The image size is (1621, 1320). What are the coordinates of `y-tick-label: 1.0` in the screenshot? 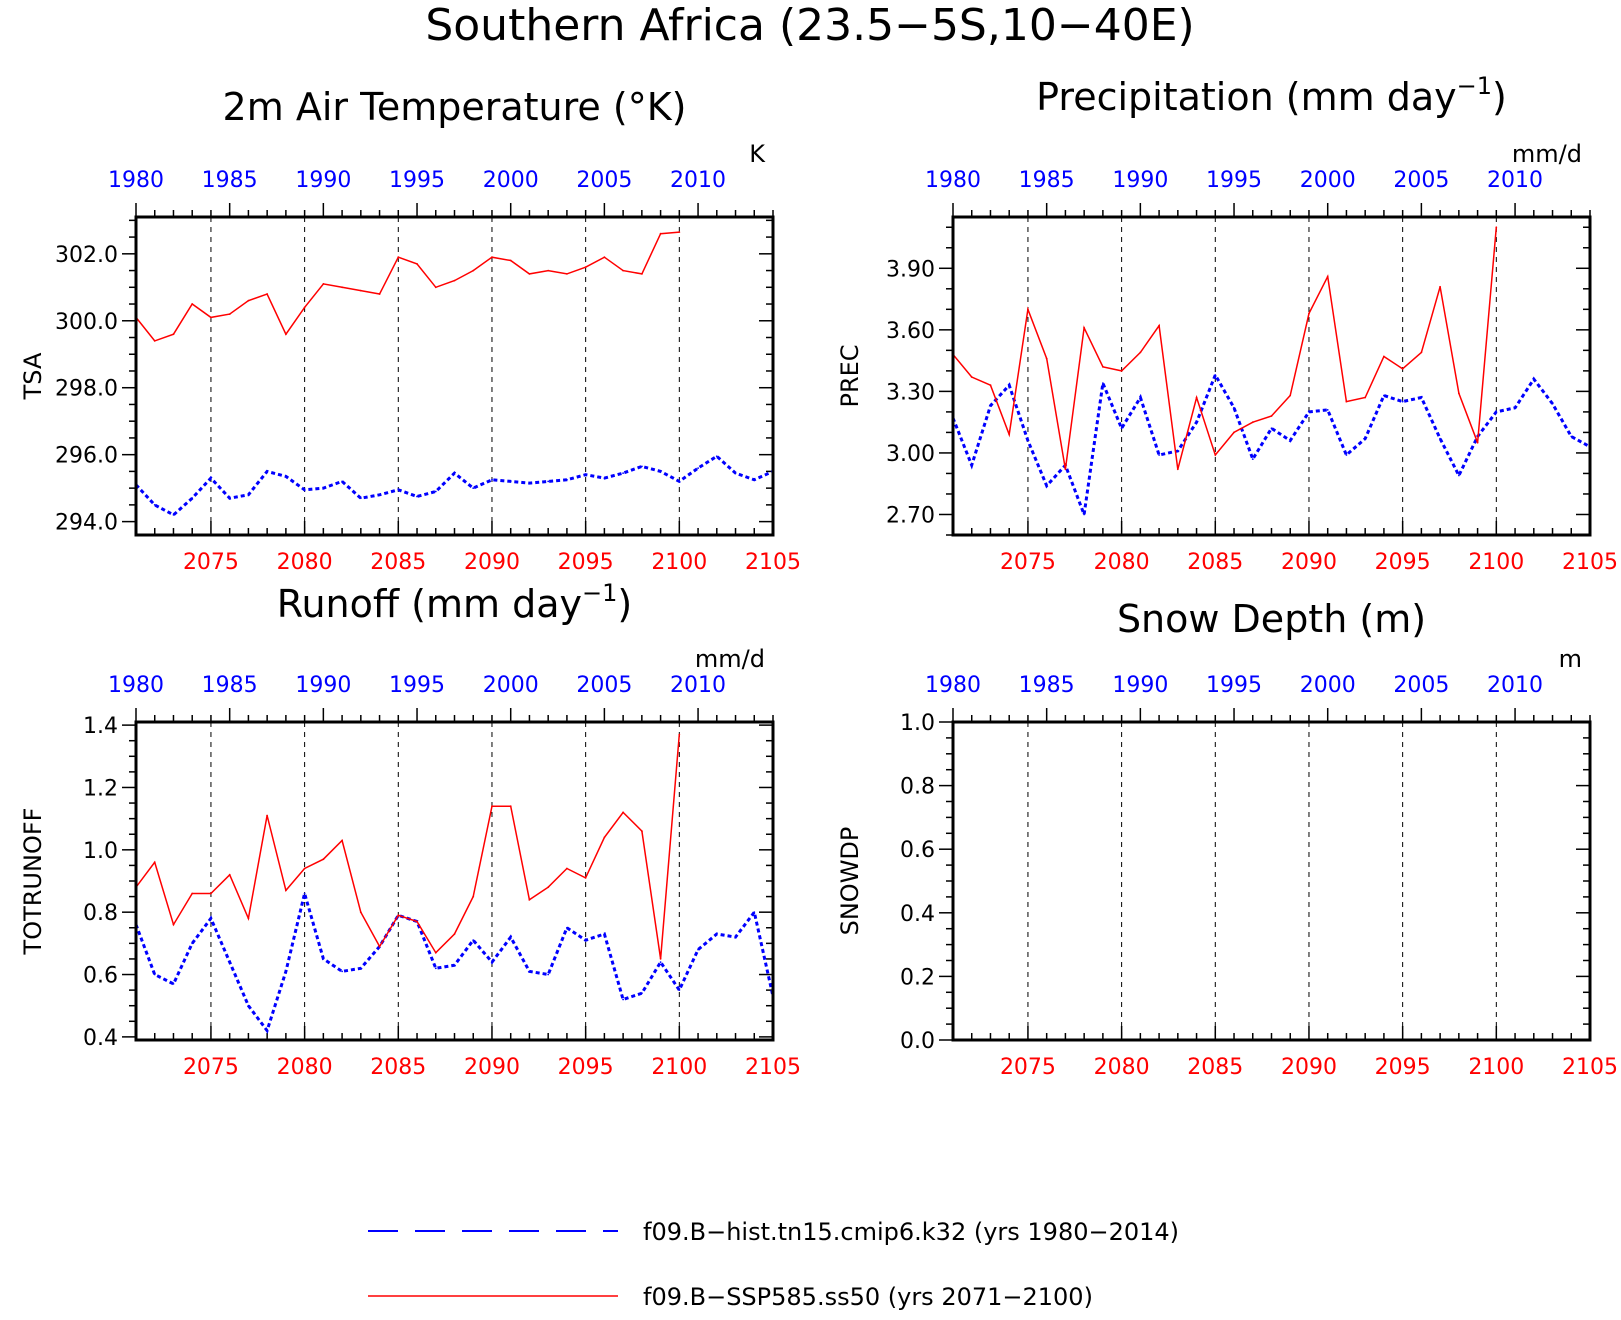 It's located at (917, 723).